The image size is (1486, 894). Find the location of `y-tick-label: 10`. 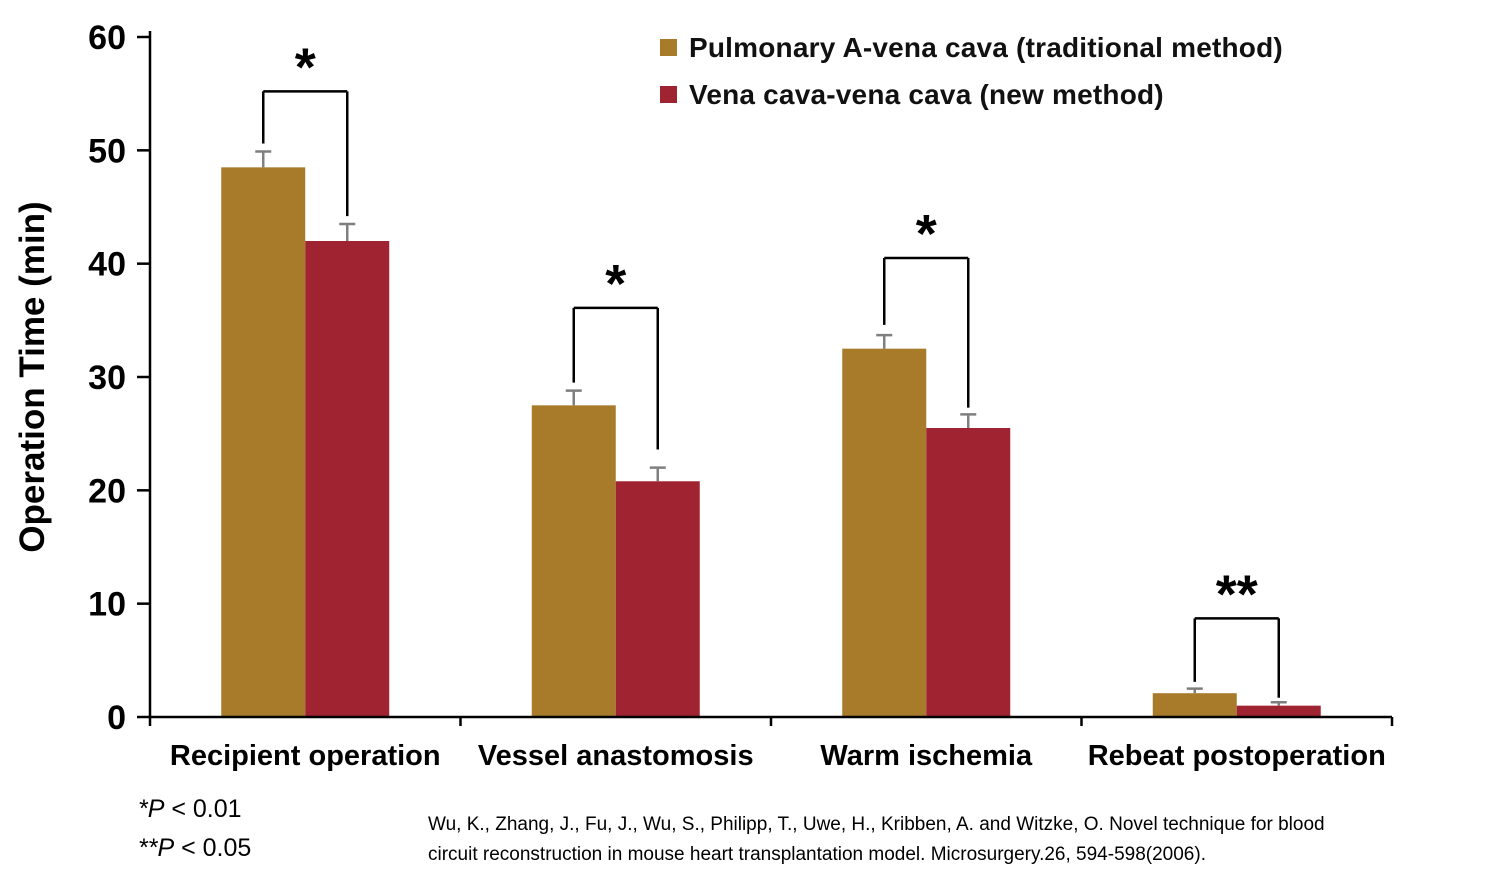

y-tick-label: 10 is located at coordinates (107, 605).